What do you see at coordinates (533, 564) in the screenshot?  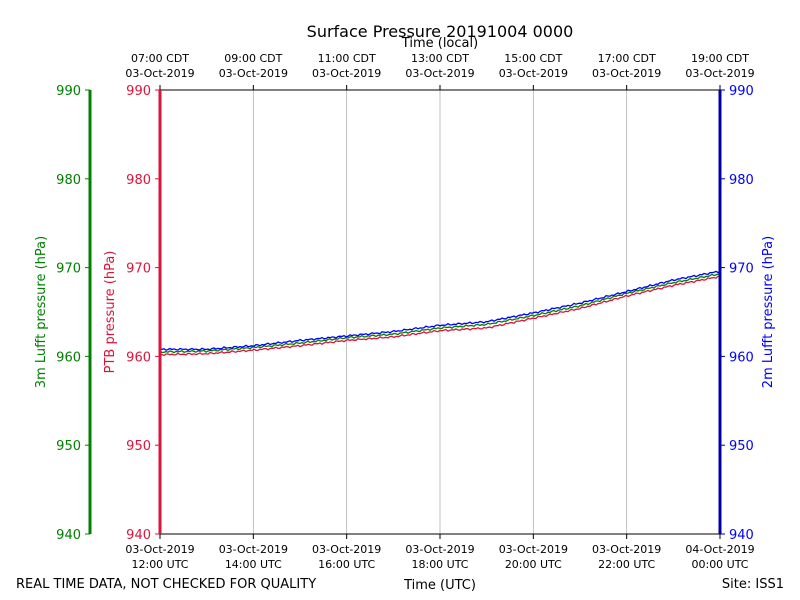 I see `bottom-tick-time: 20:00 UTC` at bounding box center [533, 564].